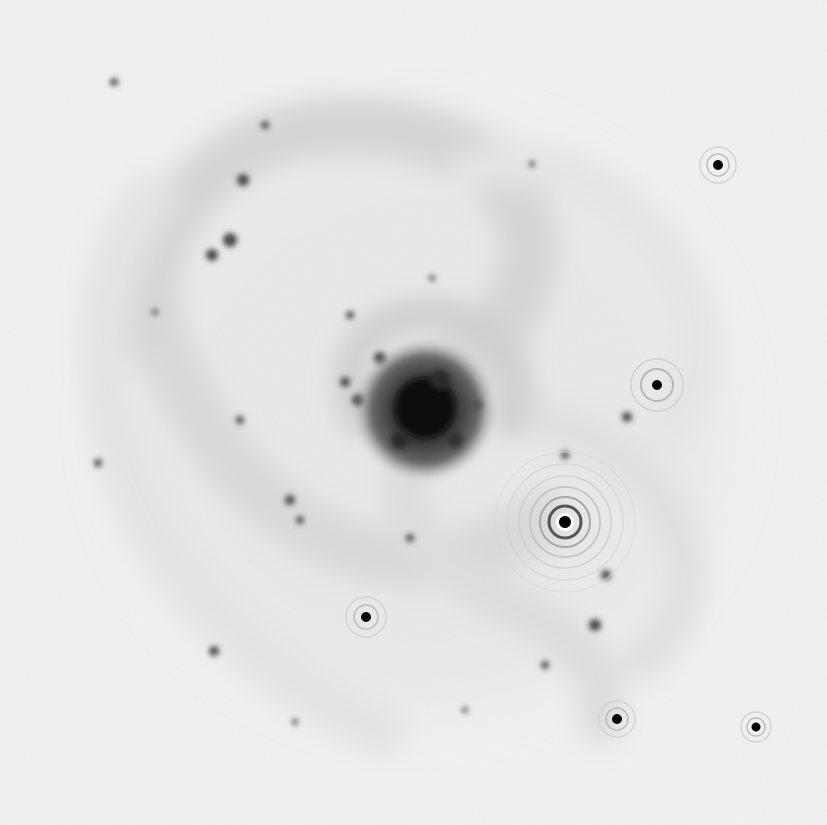  What do you see at coordinates (584, 297) in the screenshot?
I see `spiral-arm-top-right` at bounding box center [584, 297].